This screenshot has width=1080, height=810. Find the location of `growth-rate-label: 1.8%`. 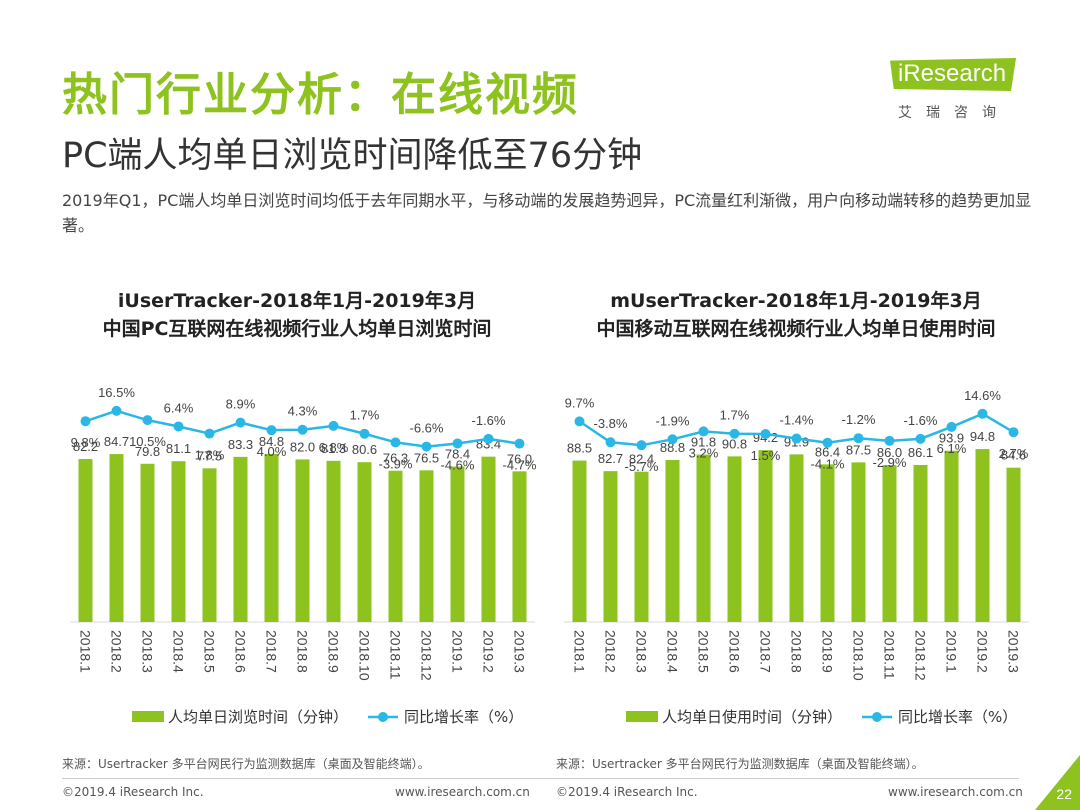

growth-rate-label: 1.8% is located at coordinates (210, 455).